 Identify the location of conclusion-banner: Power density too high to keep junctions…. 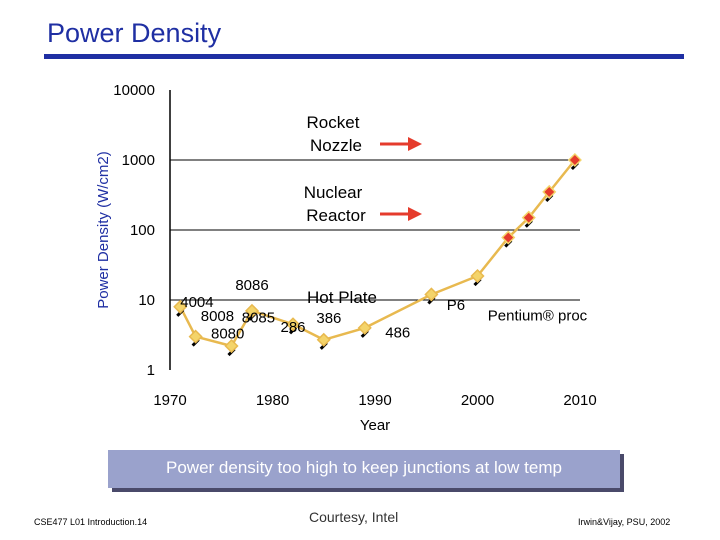
(364, 469).